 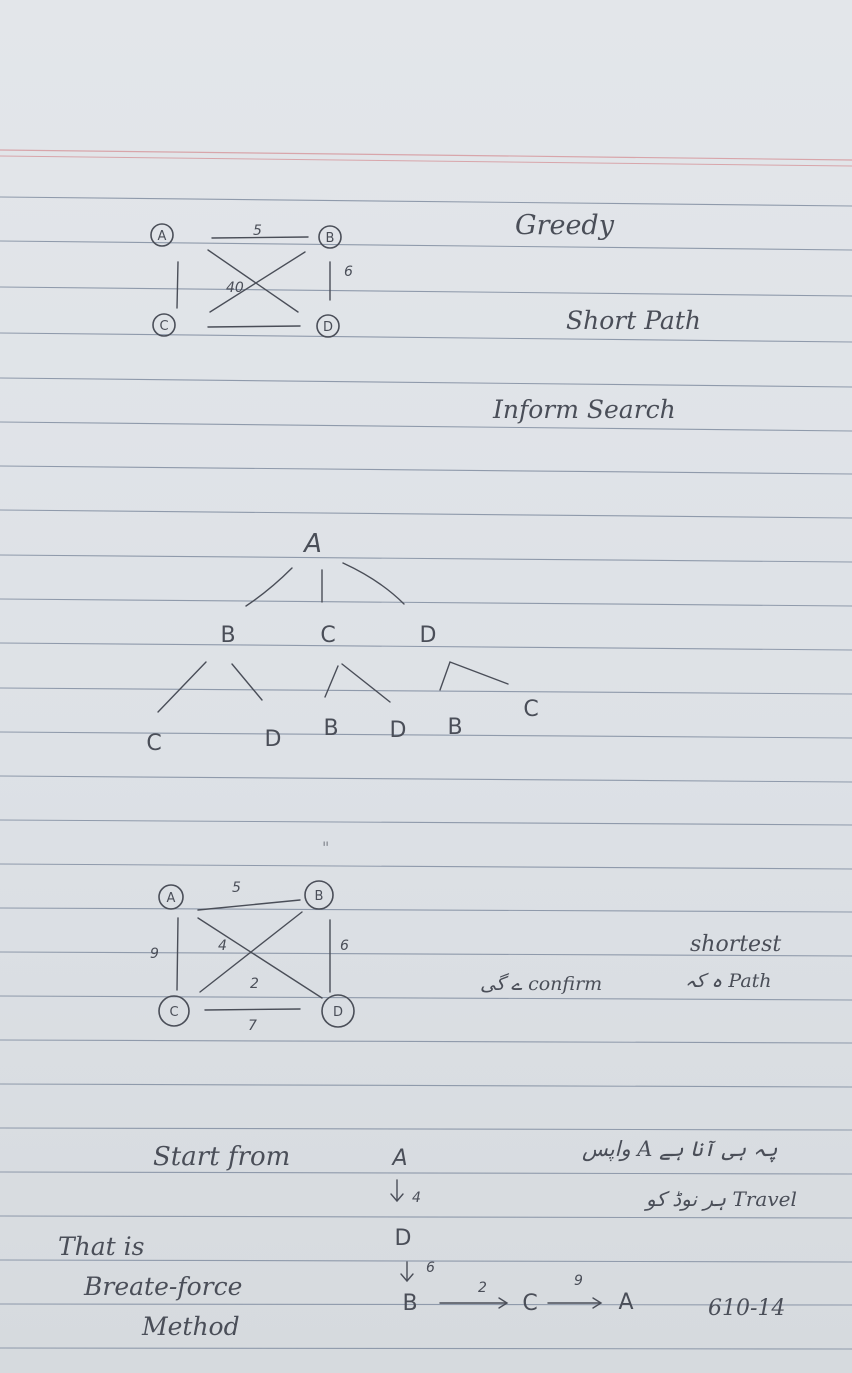 I want to click on graph1-node-c: C, so click(x=164, y=325).